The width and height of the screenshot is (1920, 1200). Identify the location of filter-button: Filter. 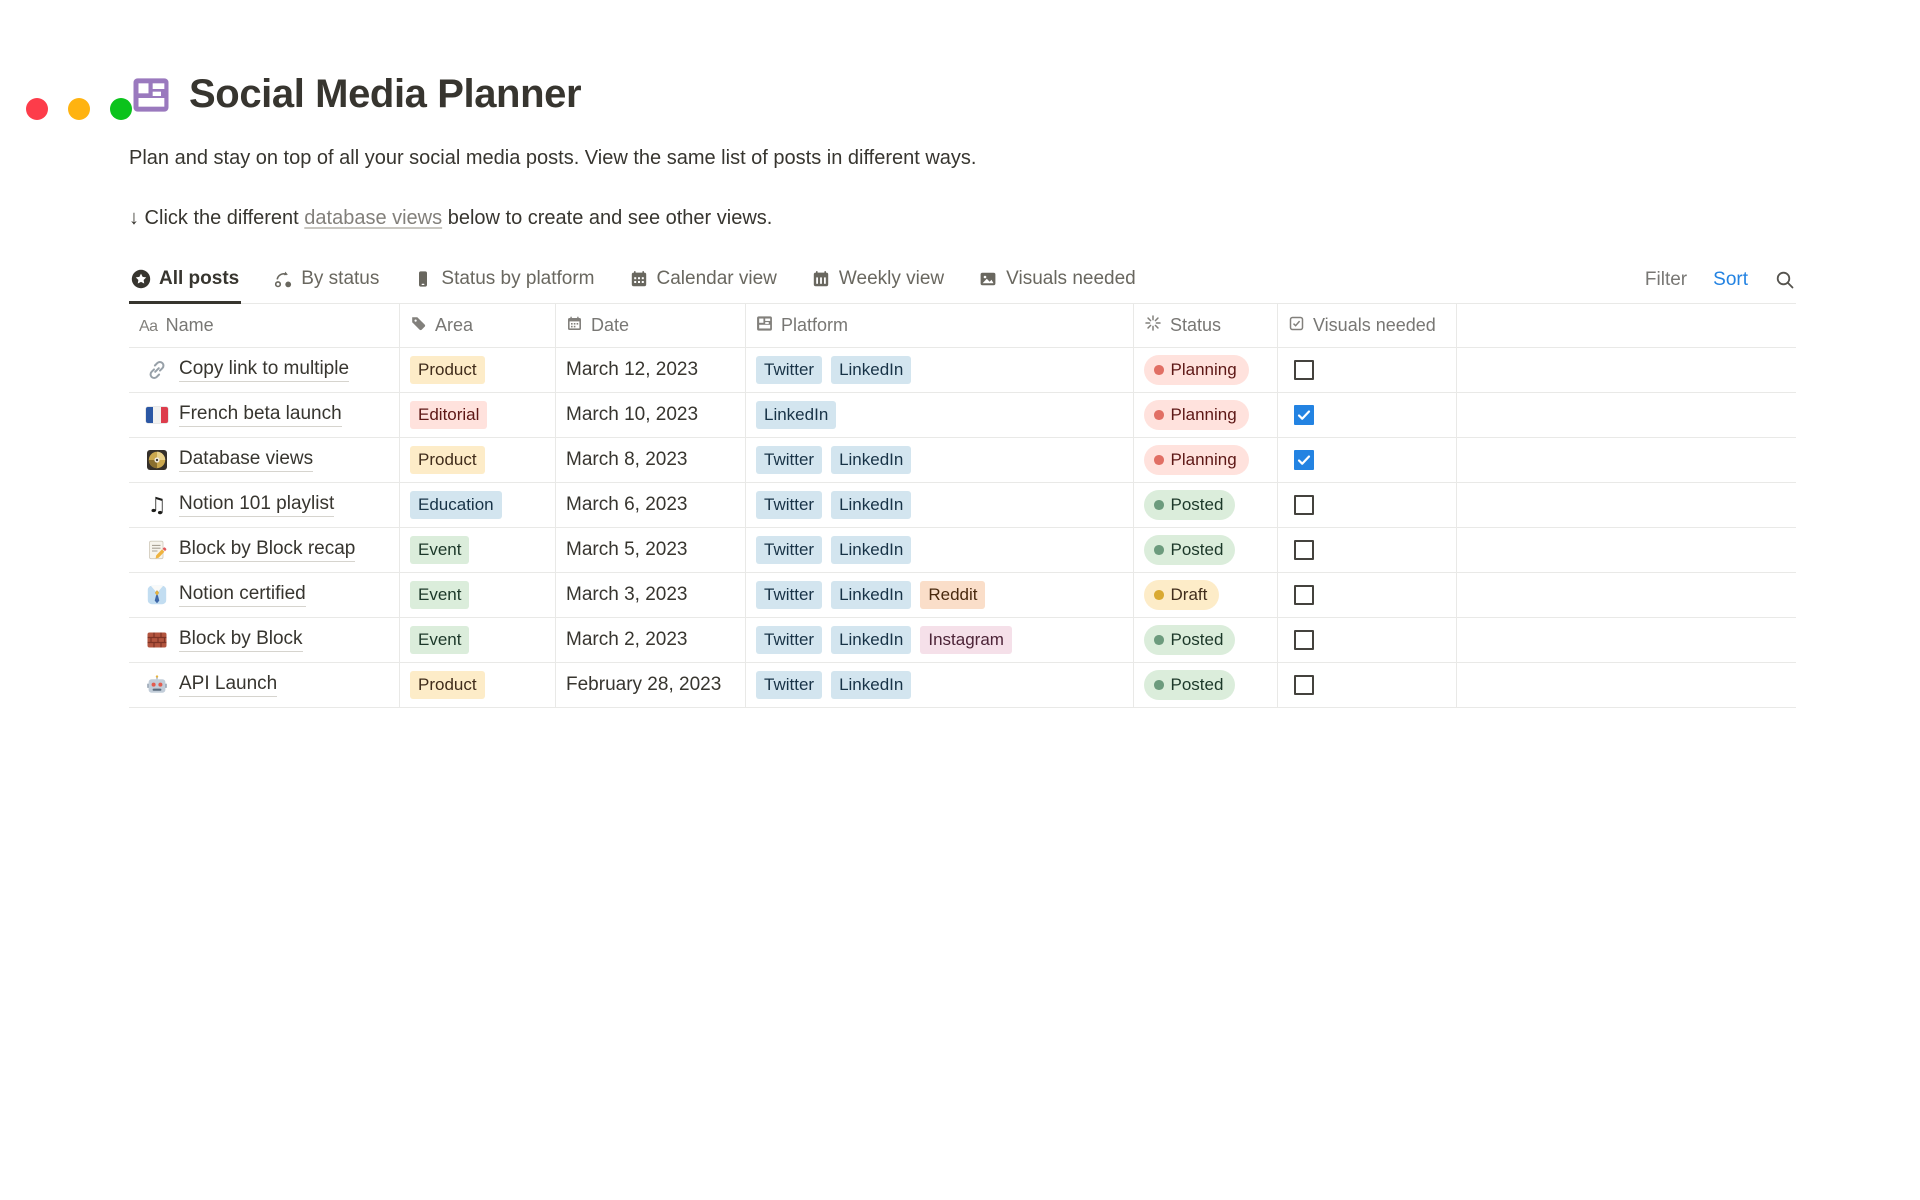
(1666, 279).